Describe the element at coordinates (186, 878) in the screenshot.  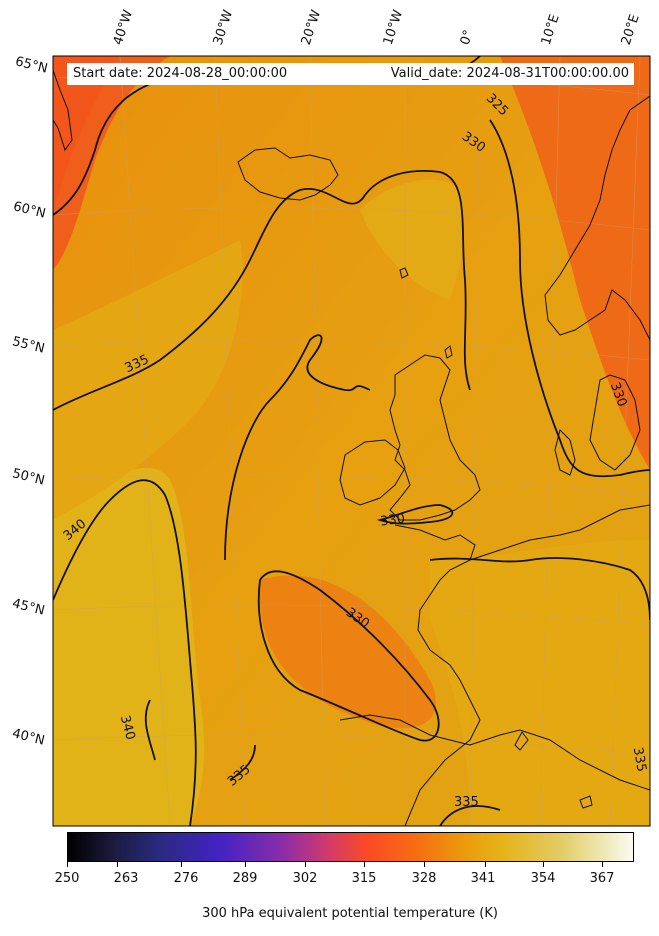
I see `colorbar-tick-label: 276` at that location.